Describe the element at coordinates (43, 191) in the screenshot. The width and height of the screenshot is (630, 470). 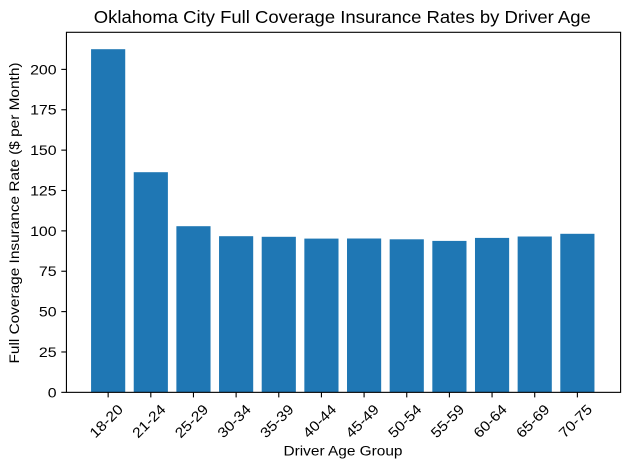
I see `svg-text: 125` at that location.